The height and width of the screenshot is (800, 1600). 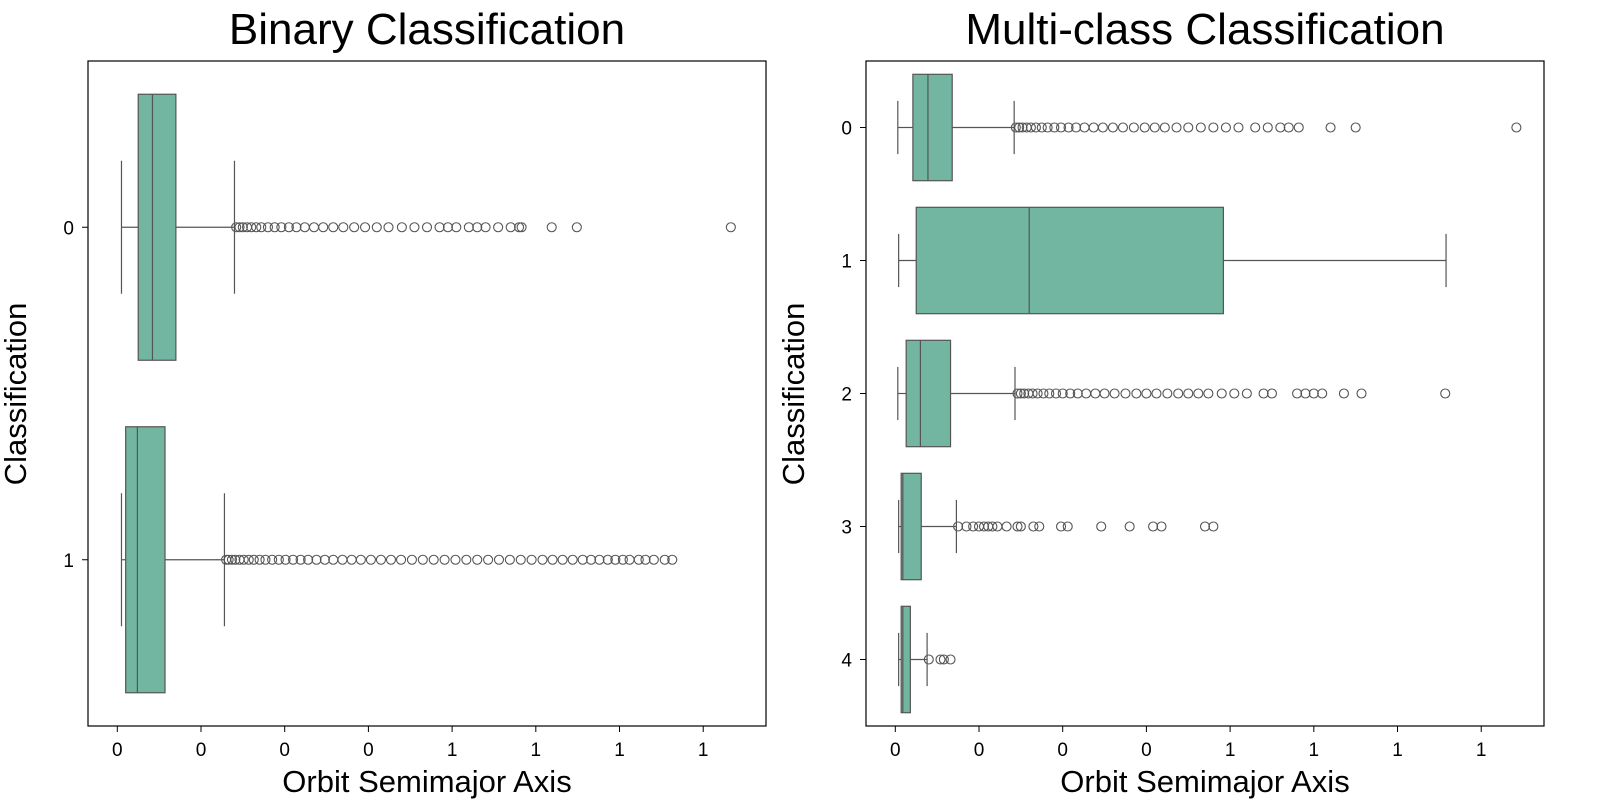 What do you see at coordinates (1204, 781) in the screenshot?
I see `x-axis-label: Orbit Semimajor Axis` at bounding box center [1204, 781].